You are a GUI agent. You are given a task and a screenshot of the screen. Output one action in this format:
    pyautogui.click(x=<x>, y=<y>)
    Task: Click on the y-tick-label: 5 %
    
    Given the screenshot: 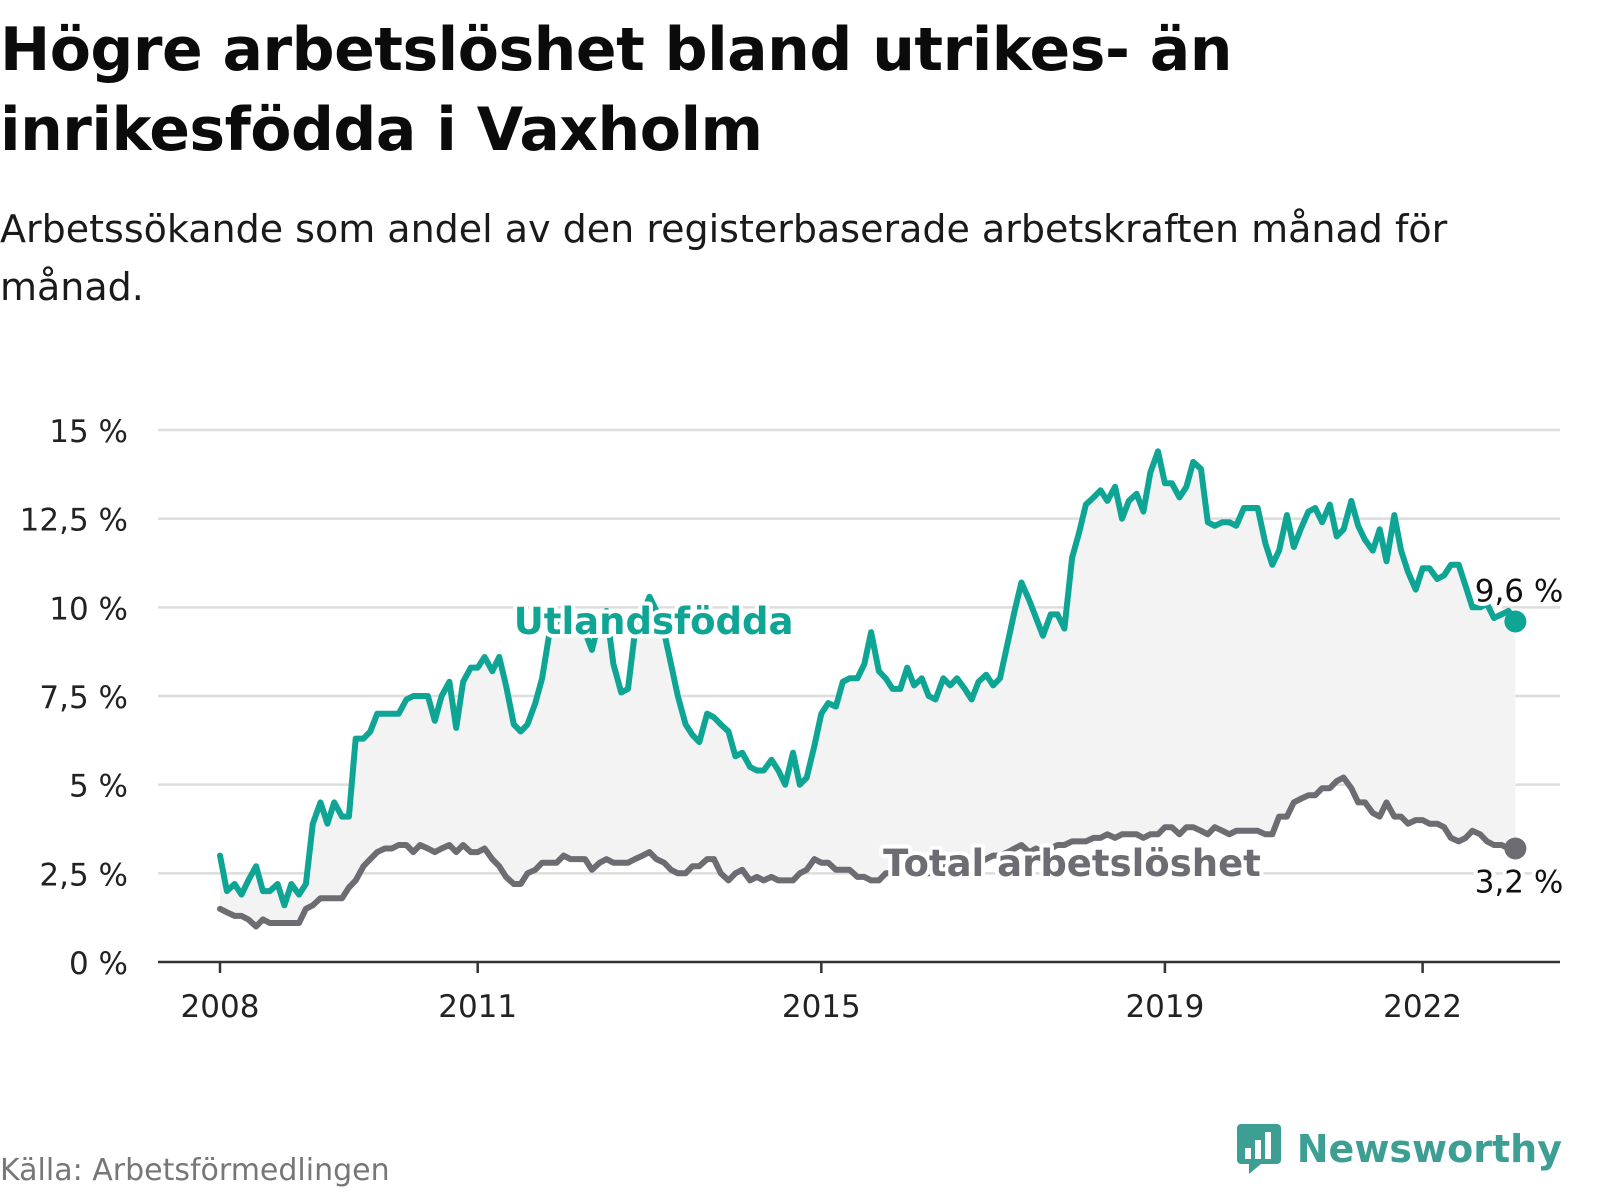 What is the action you would take?
    pyautogui.click(x=98, y=787)
    